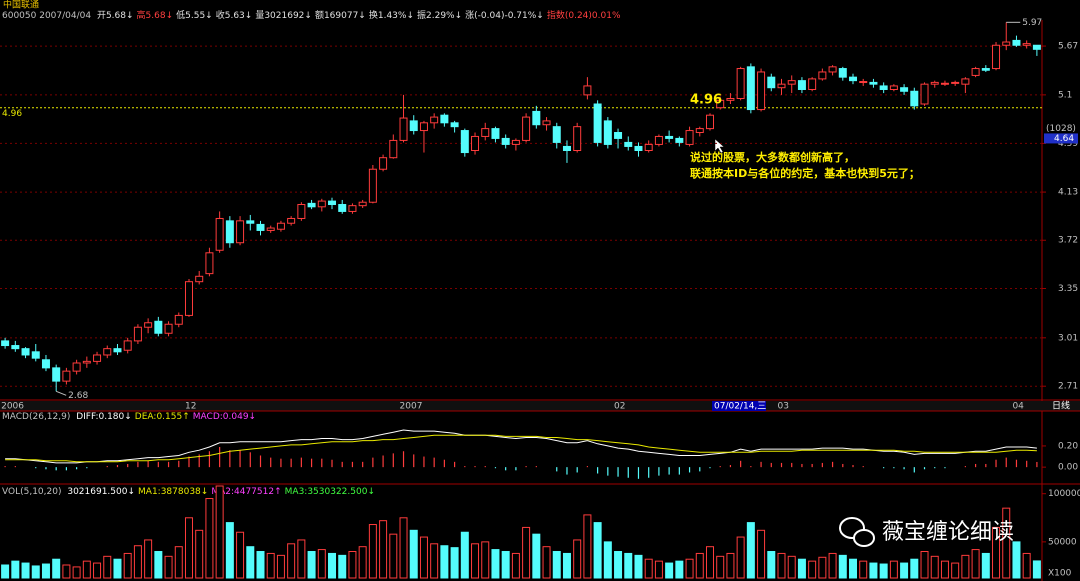 The width and height of the screenshot is (1080, 581). I want to click on cursor-date-box, so click(739, 406).